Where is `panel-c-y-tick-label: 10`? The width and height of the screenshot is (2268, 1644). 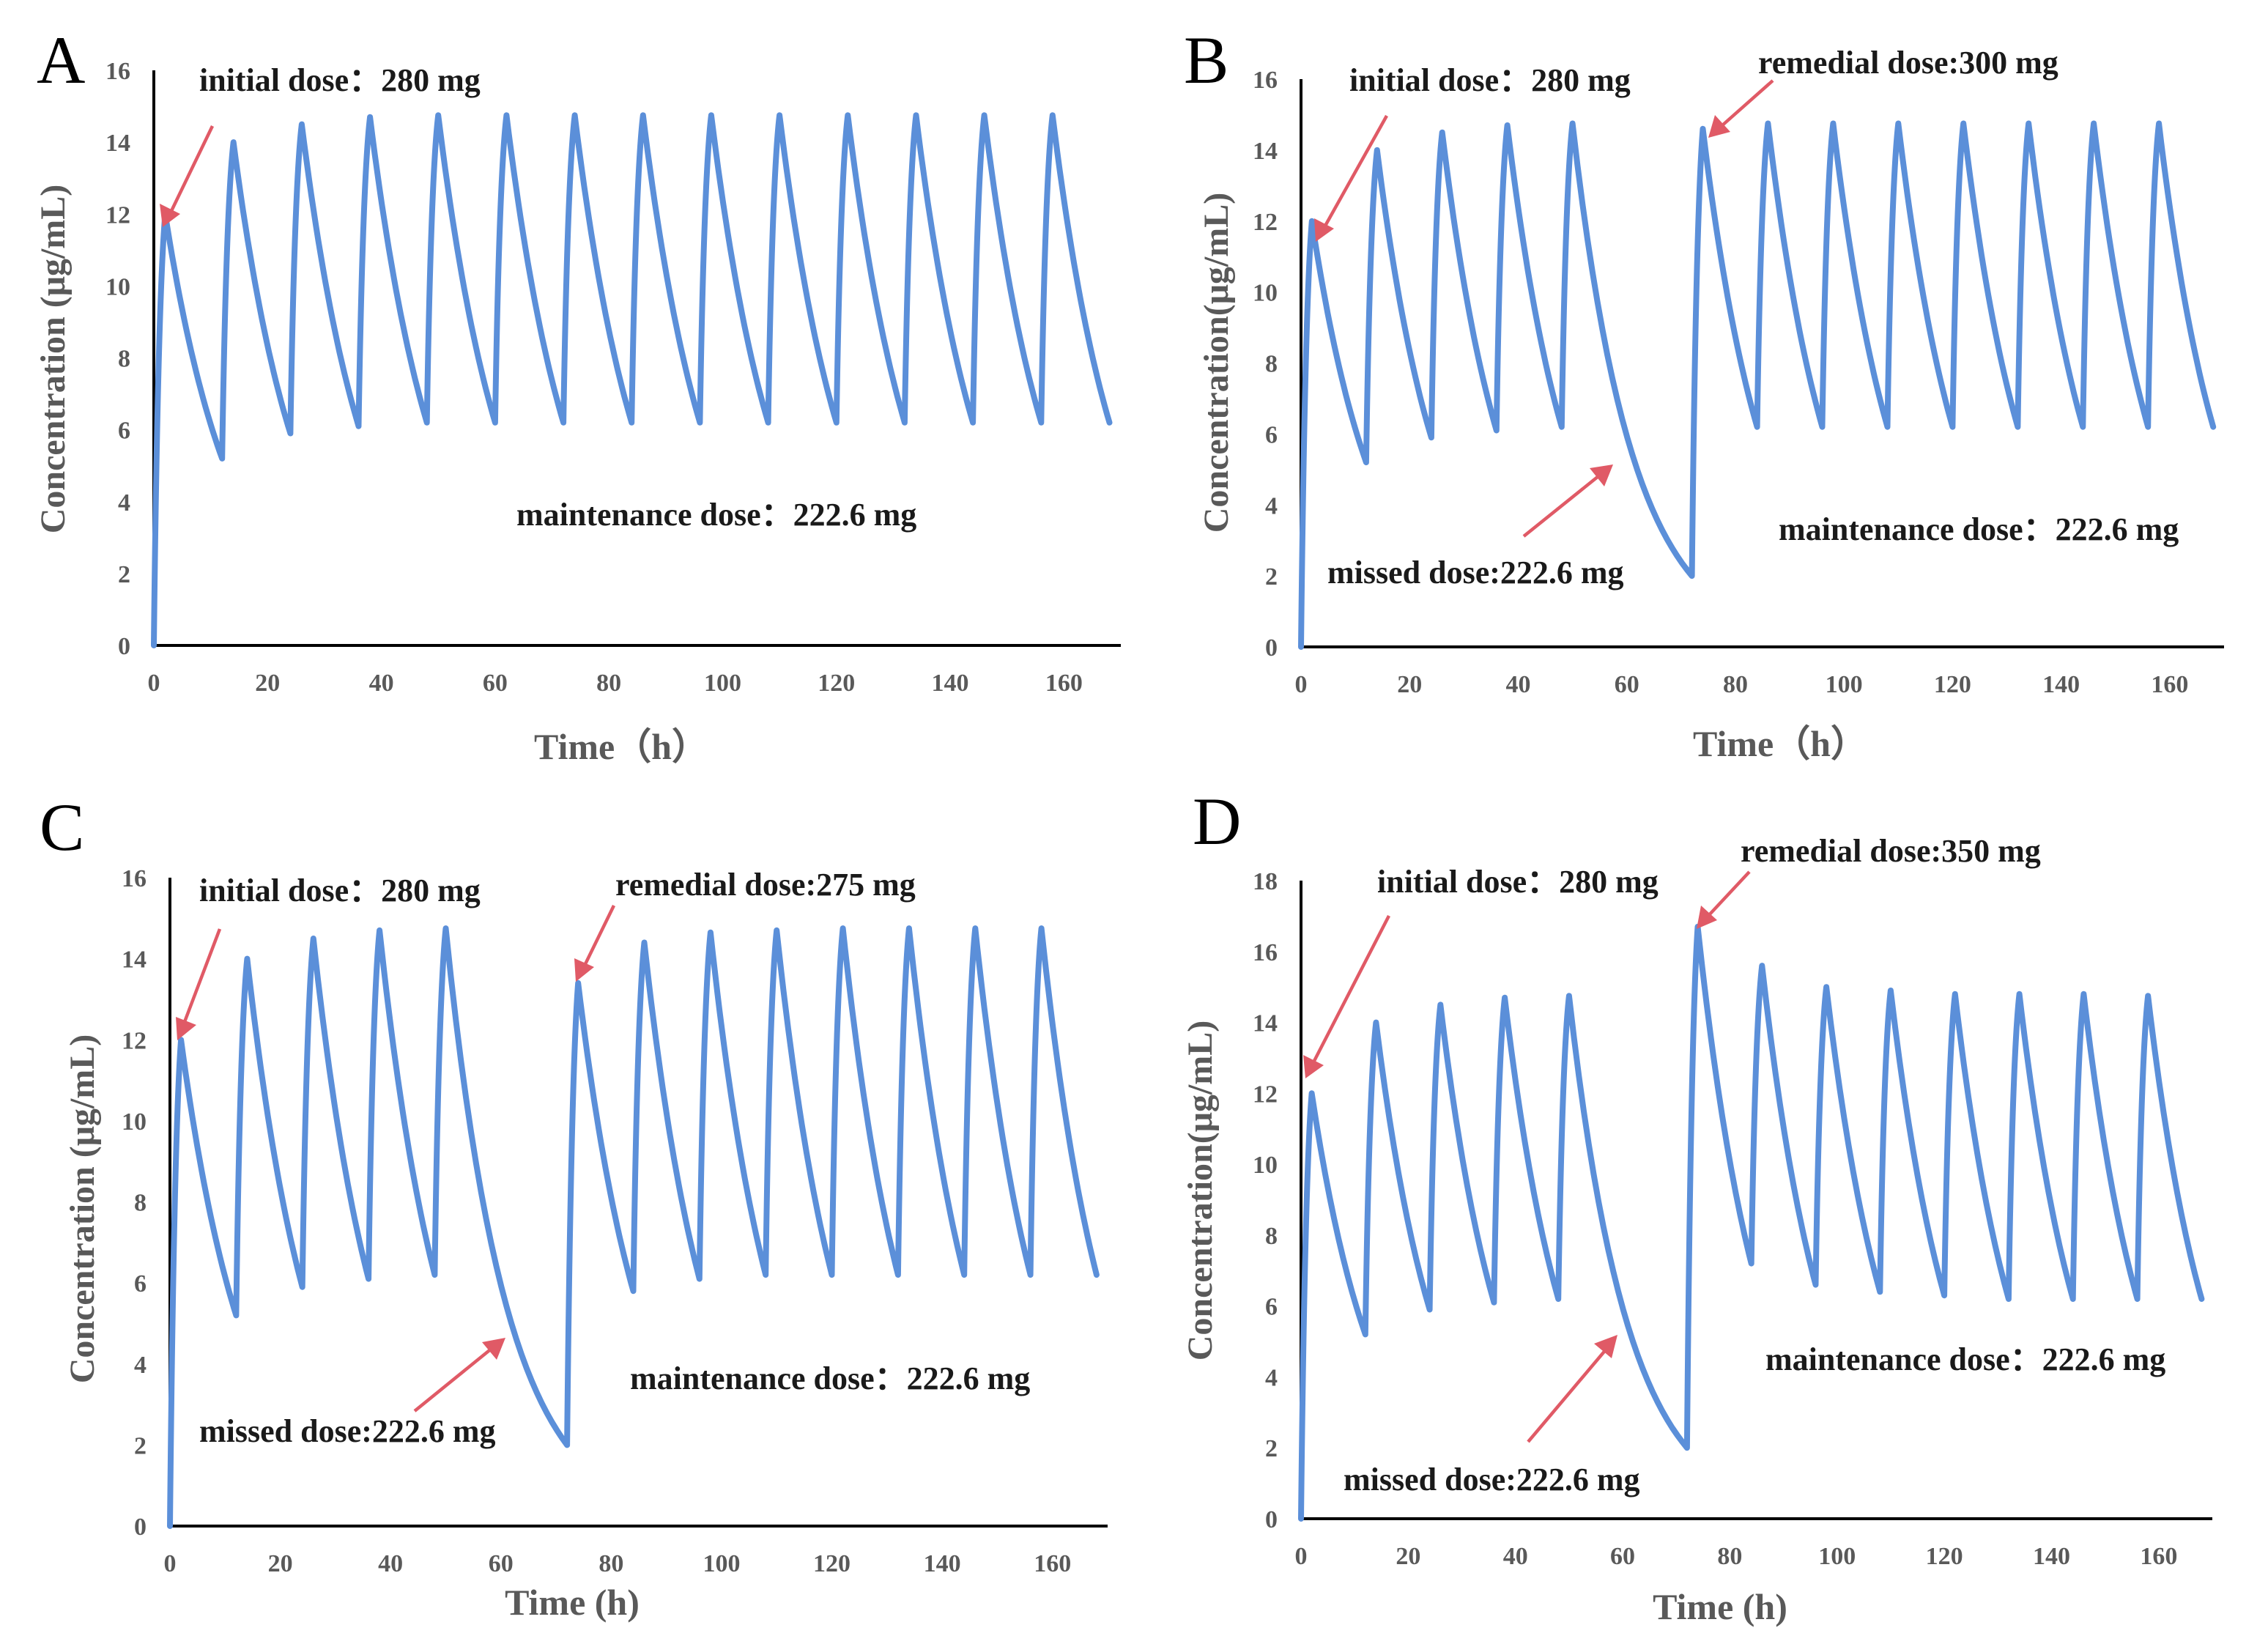
panel-c-y-tick-label: 10 is located at coordinates (134, 1122).